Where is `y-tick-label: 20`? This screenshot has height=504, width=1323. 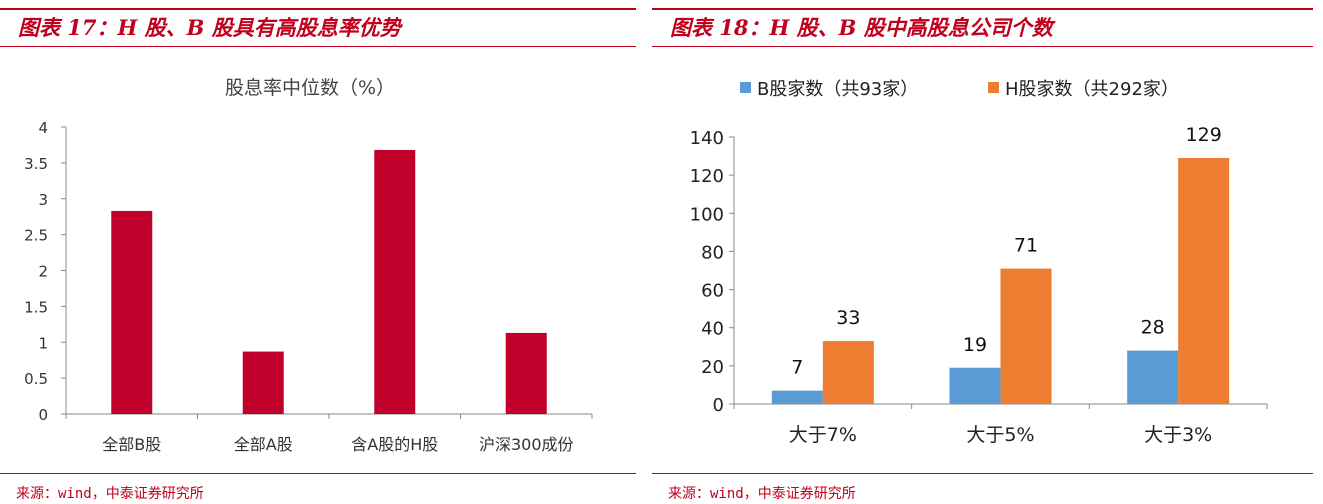
y-tick-label: 20 is located at coordinates (712, 367).